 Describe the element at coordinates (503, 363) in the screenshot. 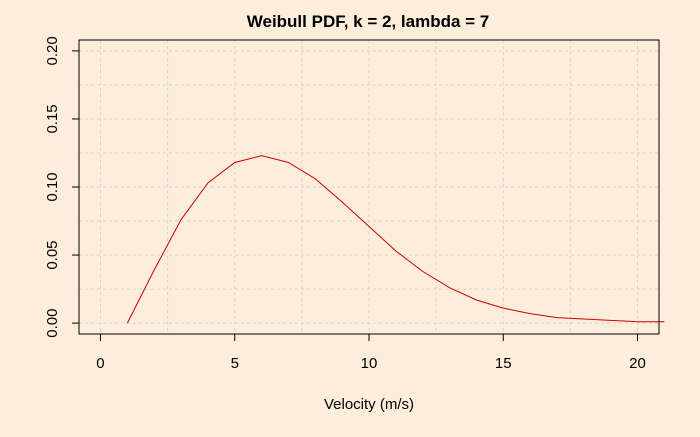

I see `x-tick-label-3: 15` at that location.